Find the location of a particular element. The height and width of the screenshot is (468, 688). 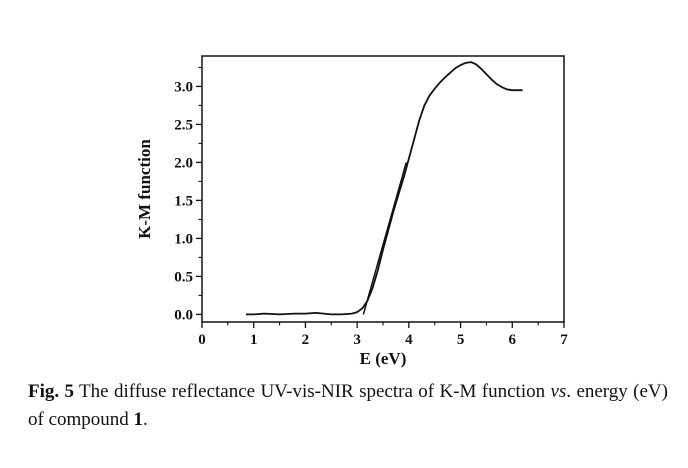

x-tick-label: 4 is located at coordinates (409, 340).